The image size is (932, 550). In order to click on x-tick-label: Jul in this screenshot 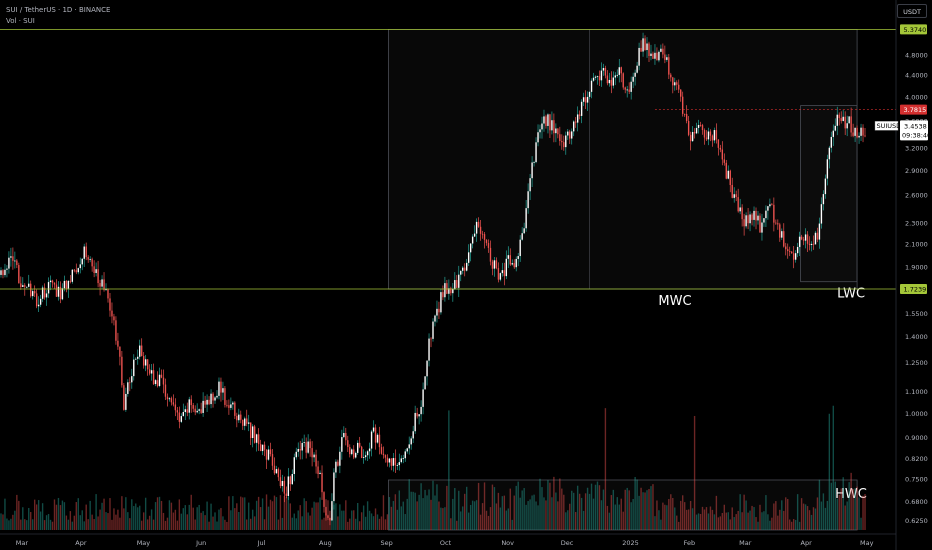, I will do `click(261, 543)`.